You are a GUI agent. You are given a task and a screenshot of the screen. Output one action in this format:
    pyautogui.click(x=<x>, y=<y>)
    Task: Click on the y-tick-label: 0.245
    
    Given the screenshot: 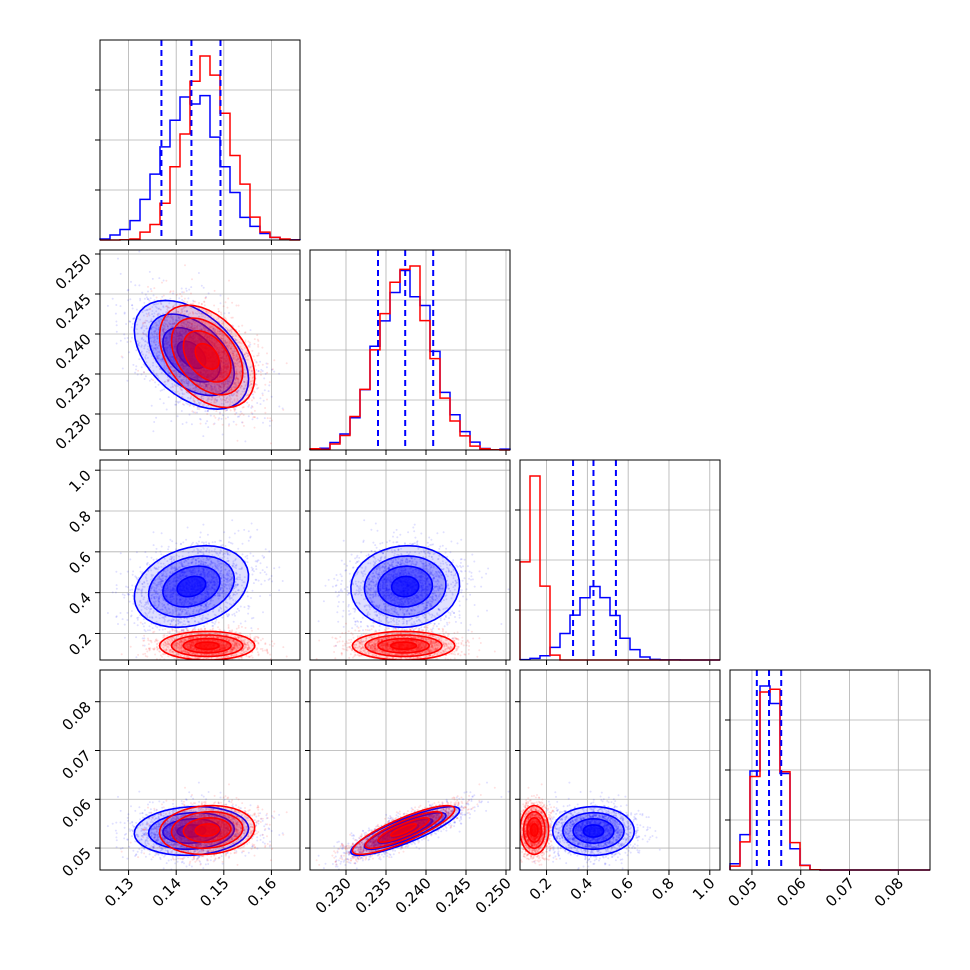 What is the action you would take?
    pyautogui.click(x=73, y=311)
    